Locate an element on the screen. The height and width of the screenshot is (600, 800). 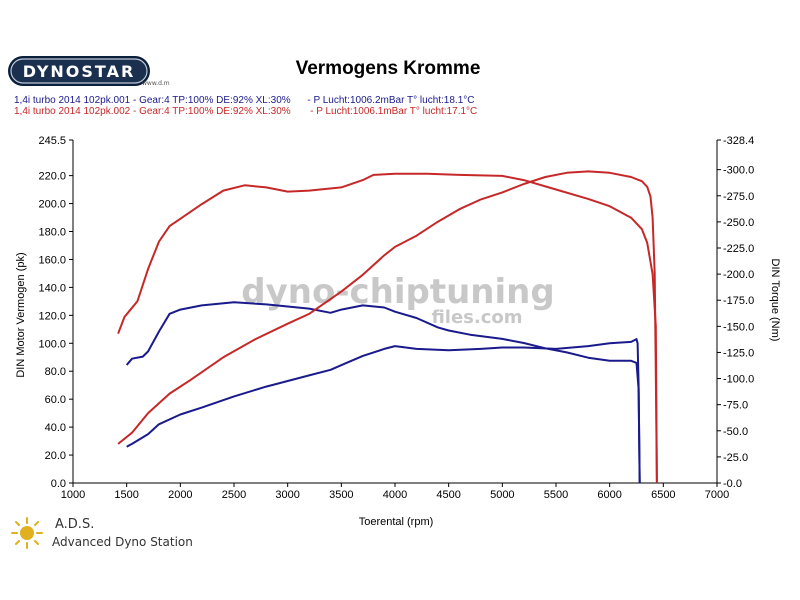
x-tick-label: 7000 is located at coordinates (717, 495).